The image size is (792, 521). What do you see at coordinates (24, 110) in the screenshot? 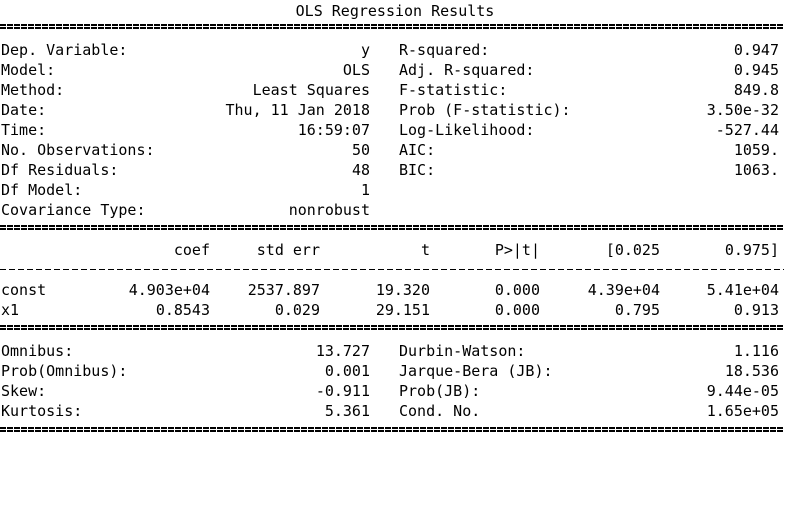
I see `info-left-label: Date:` at bounding box center [24, 110].